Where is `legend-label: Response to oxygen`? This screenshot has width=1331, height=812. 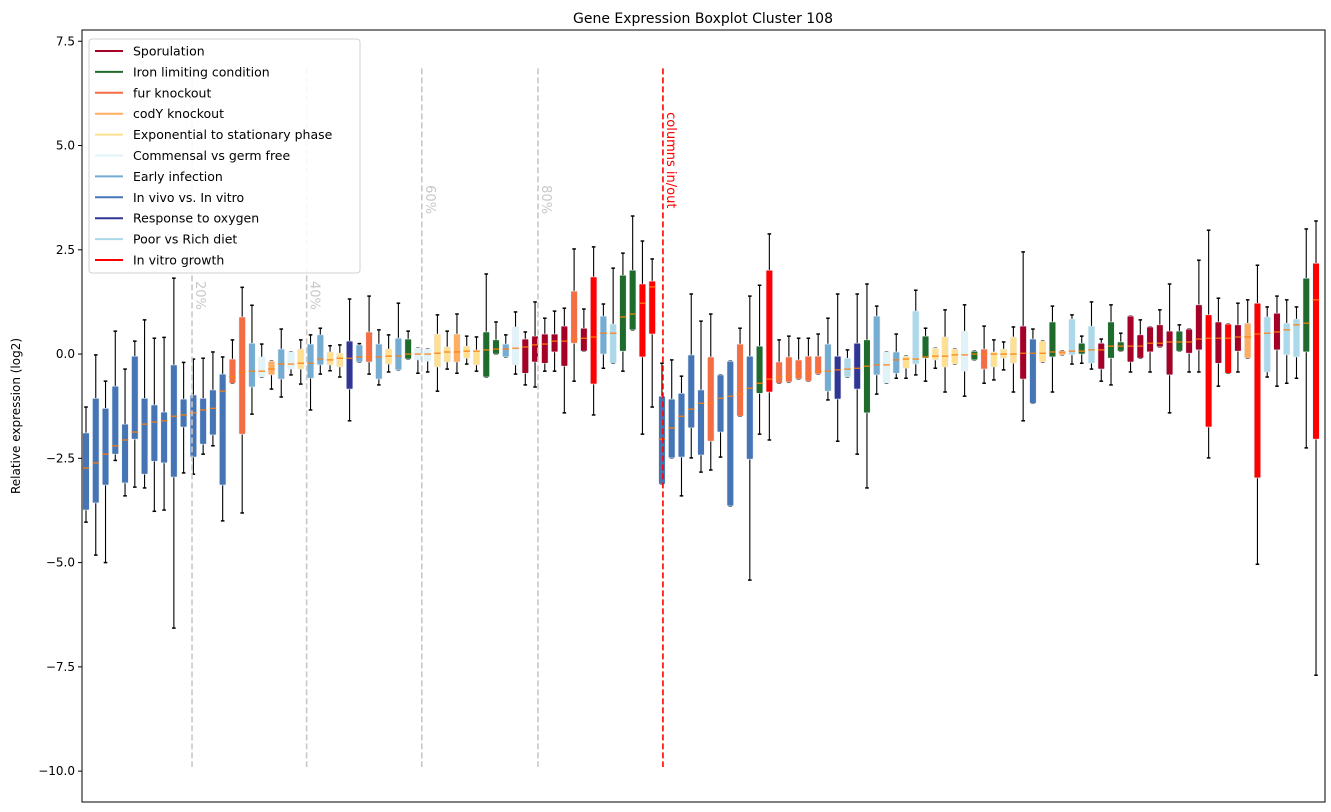
legend-label: Response to oxygen is located at coordinates (196, 218).